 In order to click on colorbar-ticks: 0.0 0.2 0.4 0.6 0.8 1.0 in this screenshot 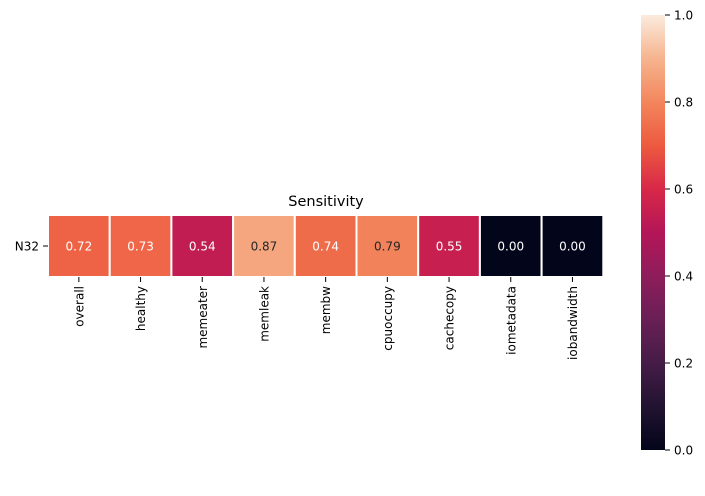, I will do `click(679, 233)`.